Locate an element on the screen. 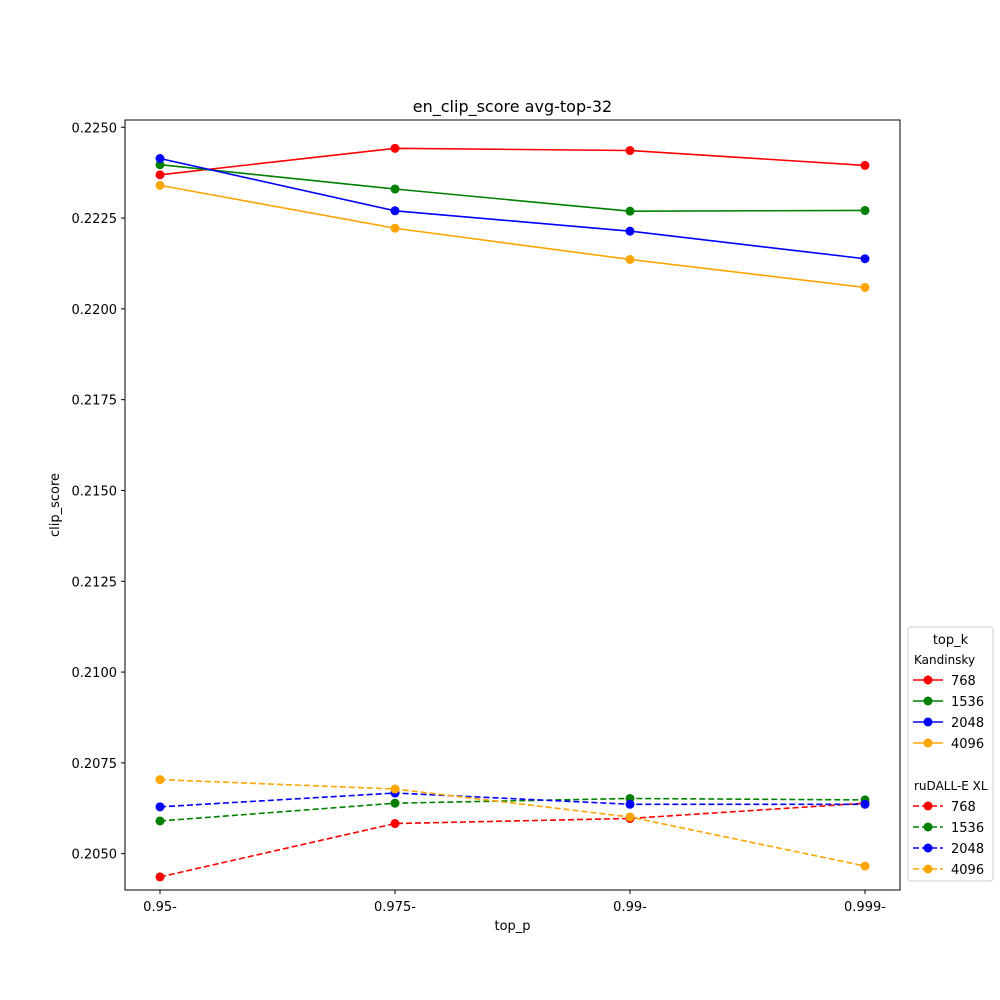  y-tick-label: 0.2050 is located at coordinates (95, 855).